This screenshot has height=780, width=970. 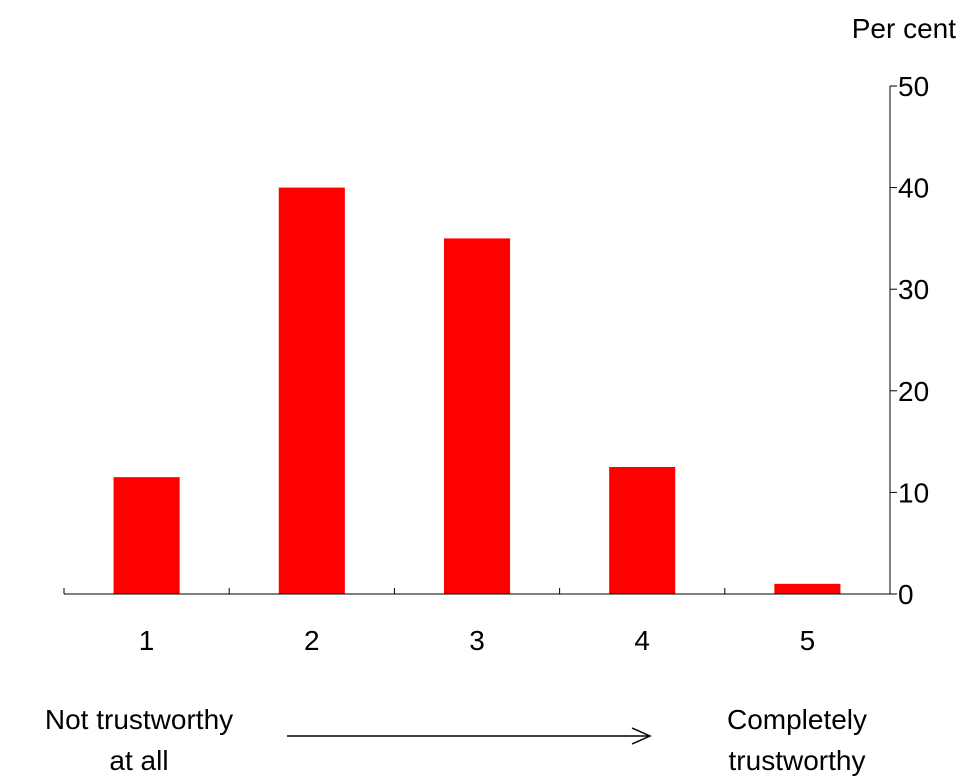 I want to click on scale-low-label-line-2: at all, so click(x=138, y=760).